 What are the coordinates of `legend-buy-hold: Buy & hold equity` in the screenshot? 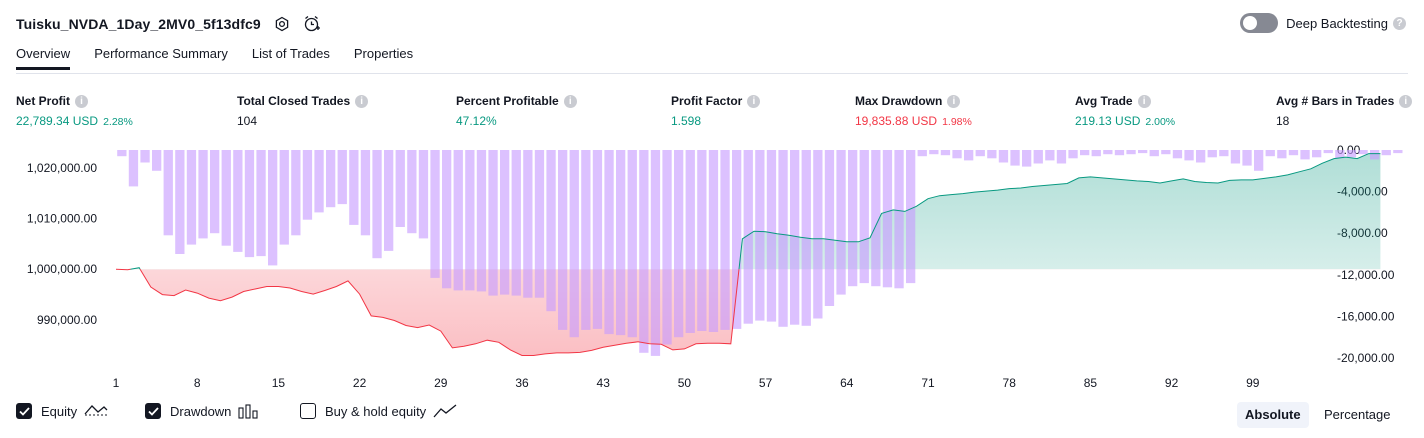 It's located at (378, 411).